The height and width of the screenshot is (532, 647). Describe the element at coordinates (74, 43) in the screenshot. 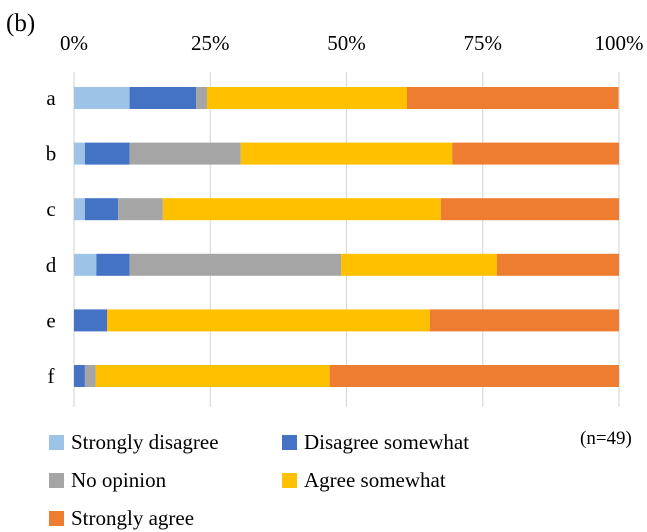

I see `x-tick-label: 0%` at that location.